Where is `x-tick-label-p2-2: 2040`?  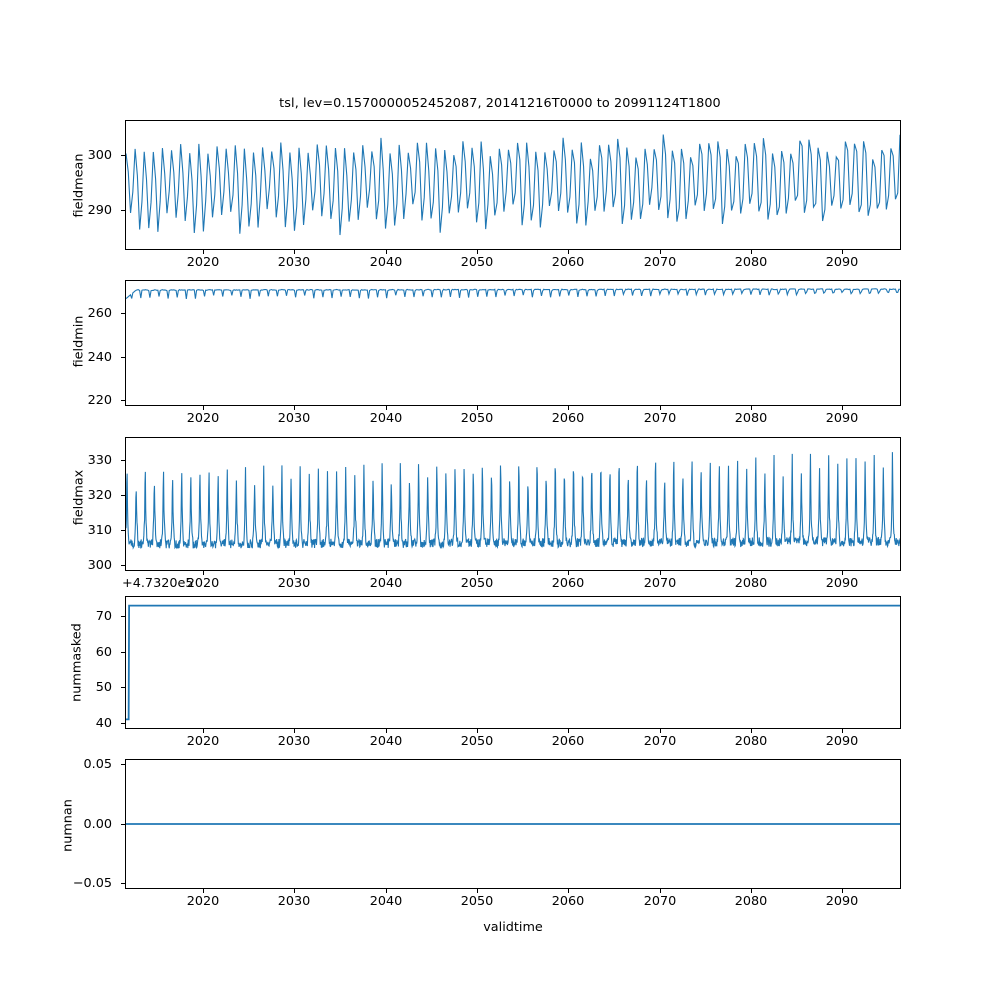 x-tick-label-p2-2: 2040 is located at coordinates (386, 418).